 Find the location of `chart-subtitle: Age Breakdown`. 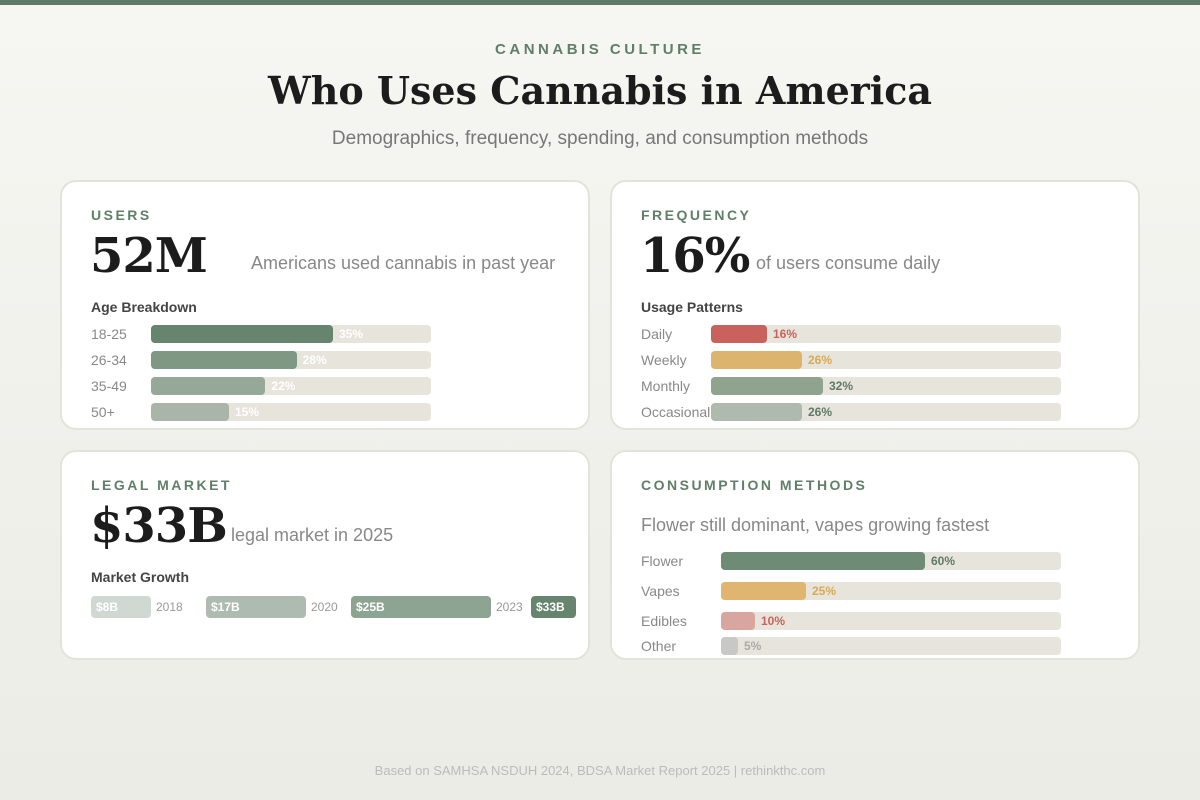

chart-subtitle: Age Breakdown is located at coordinates (144, 307).